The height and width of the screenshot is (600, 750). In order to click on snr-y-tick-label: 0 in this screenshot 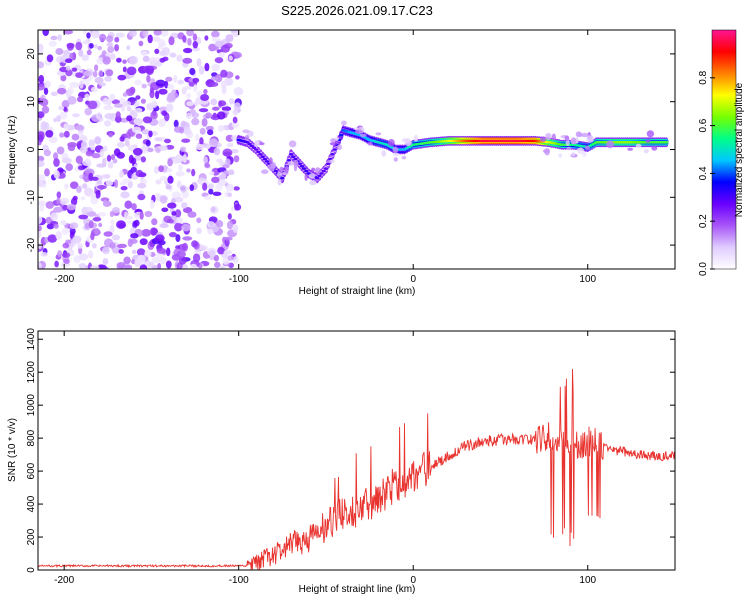, I will do `click(31, 570)`.